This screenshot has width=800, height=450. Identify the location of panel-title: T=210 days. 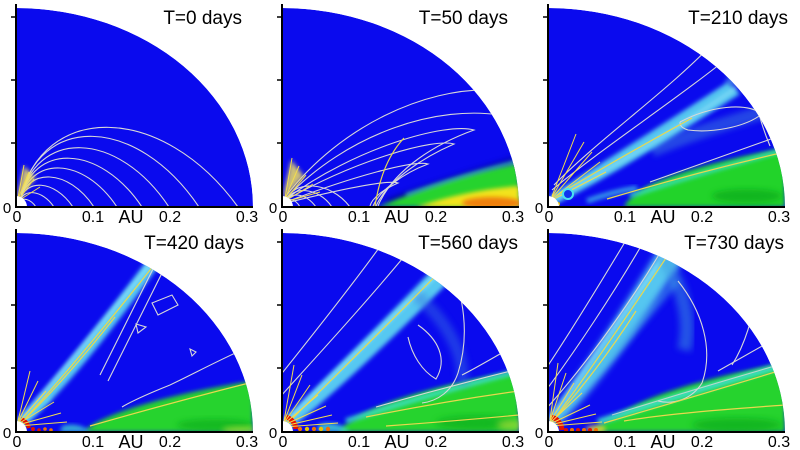
(738, 18).